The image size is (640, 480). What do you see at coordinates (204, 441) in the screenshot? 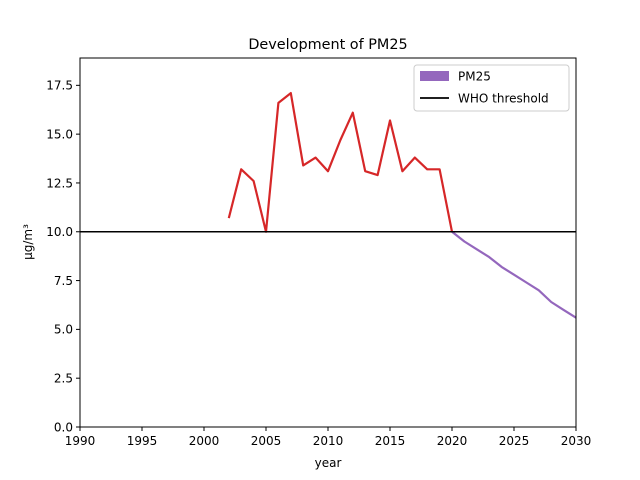
I see `x-tick-label: 2000` at bounding box center [204, 441].